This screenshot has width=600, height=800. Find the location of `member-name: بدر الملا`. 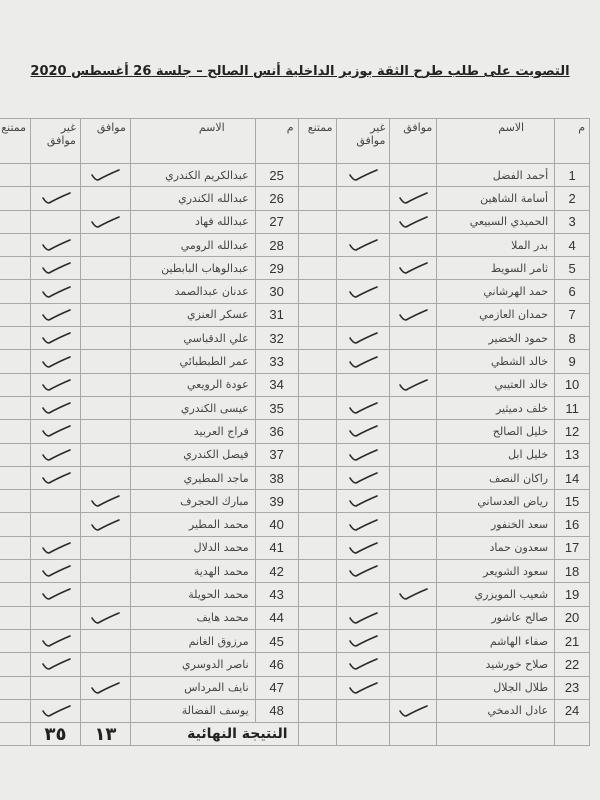

member-name: بدر الملا is located at coordinates (496, 245).